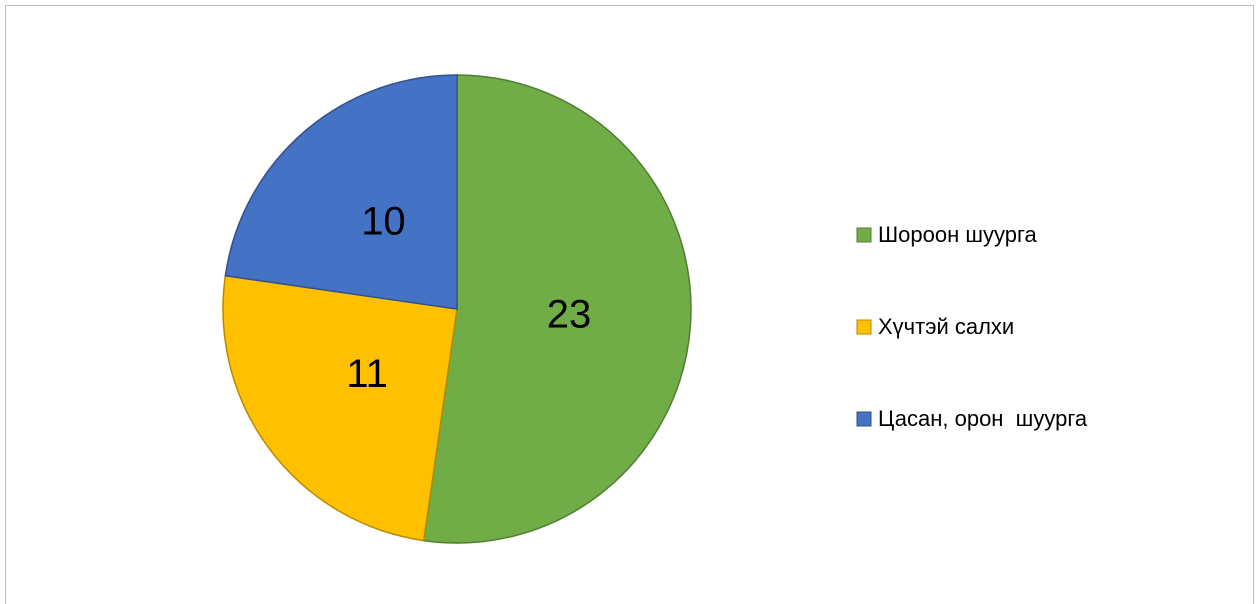  I want to click on data-label: 10, so click(383, 222).